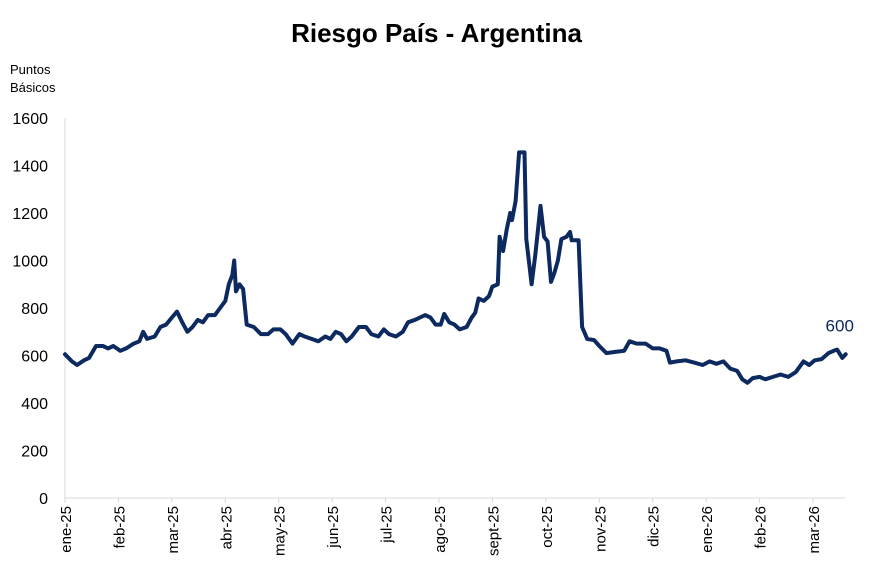  Describe the element at coordinates (436, 33) in the screenshot. I see `chart-title: Riesgo País - Argentina` at that location.